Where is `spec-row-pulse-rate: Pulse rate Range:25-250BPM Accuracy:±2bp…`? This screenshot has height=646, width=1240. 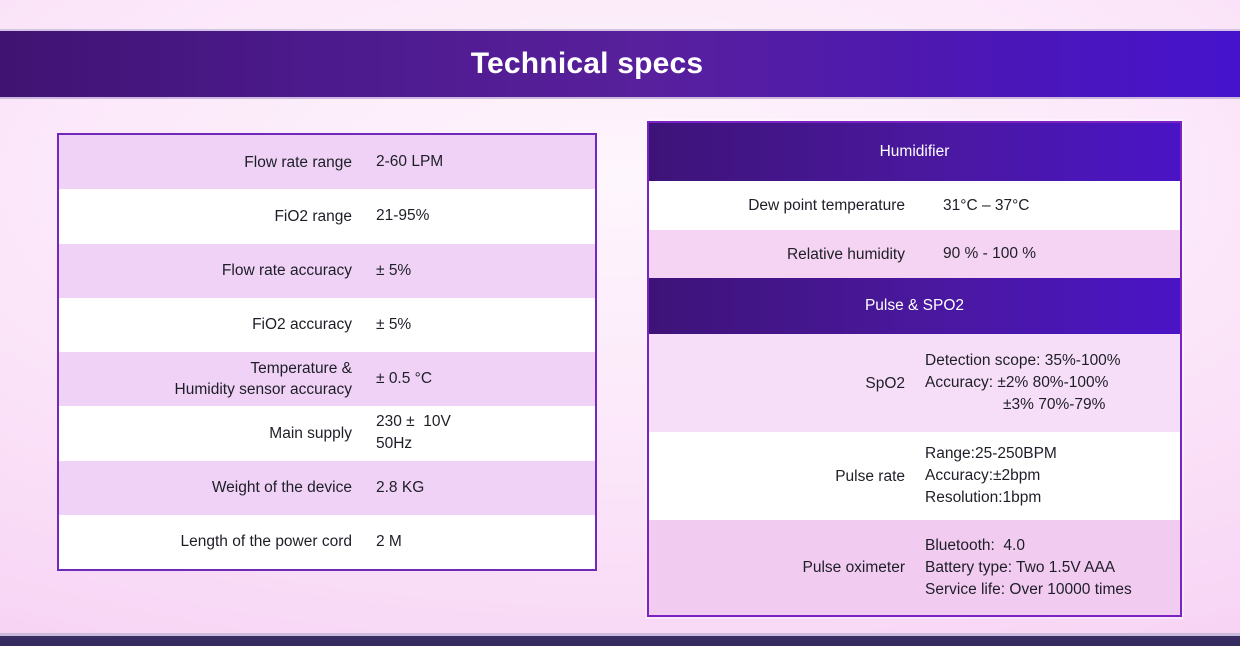
spec-row-pulse-rate: Pulse rate Range:25-250BPM Accuracy:±2bp… is located at coordinates (914, 476).